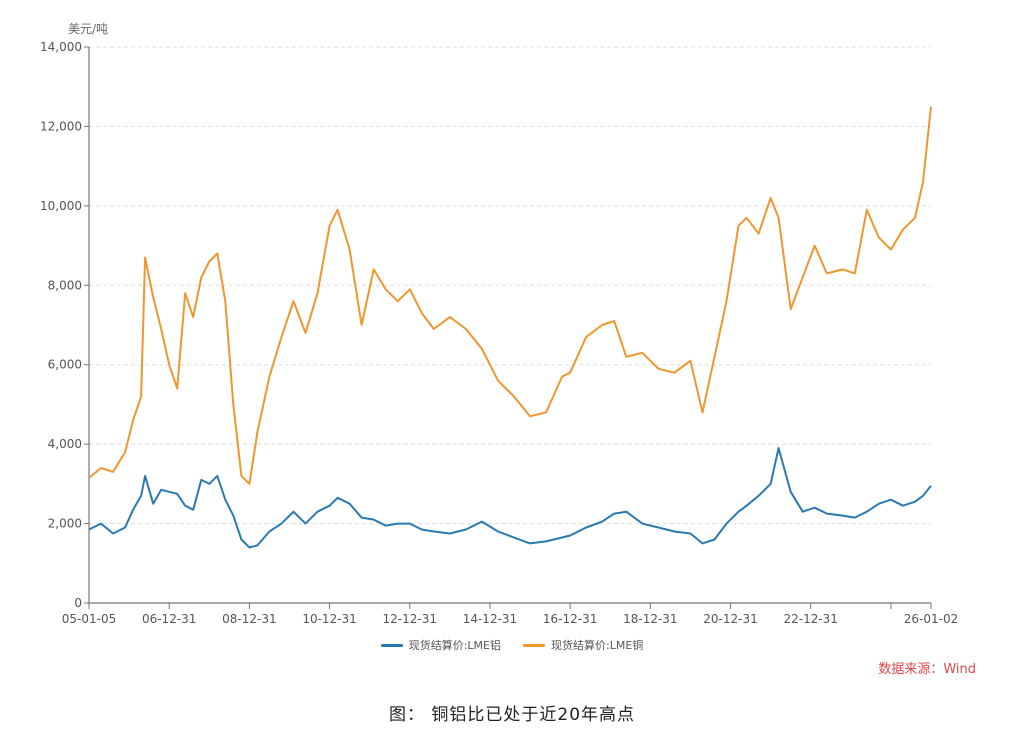 This screenshot has width=1024, height=729. What do you see at coordinates (454, 645) in the screenshot?
I see `legend-label-aluminum: 现货结算价:LME铝` at bounding box center [454, 645].